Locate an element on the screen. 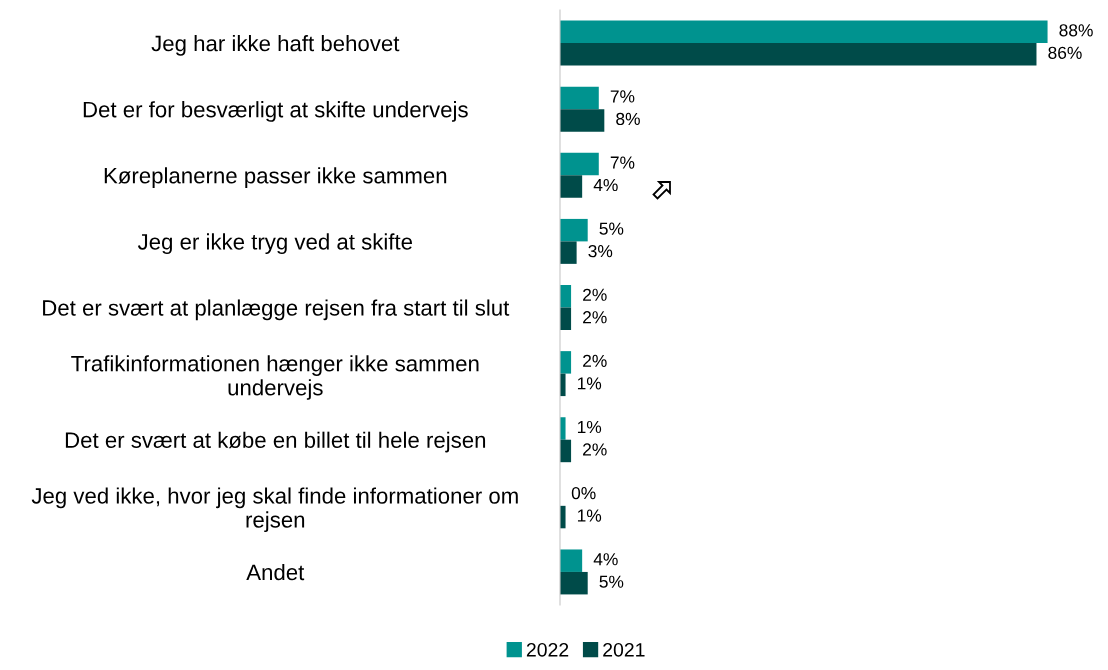  data-label: 86% is located at coordinates (1065, 52).